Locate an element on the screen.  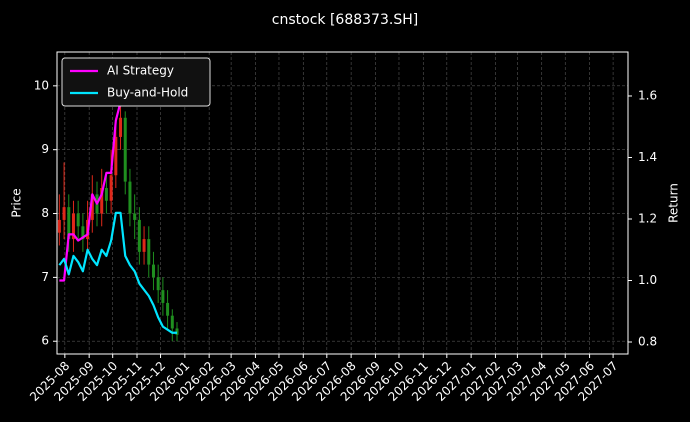
y2-axis-label: Return is located at coordinates (674, 203).